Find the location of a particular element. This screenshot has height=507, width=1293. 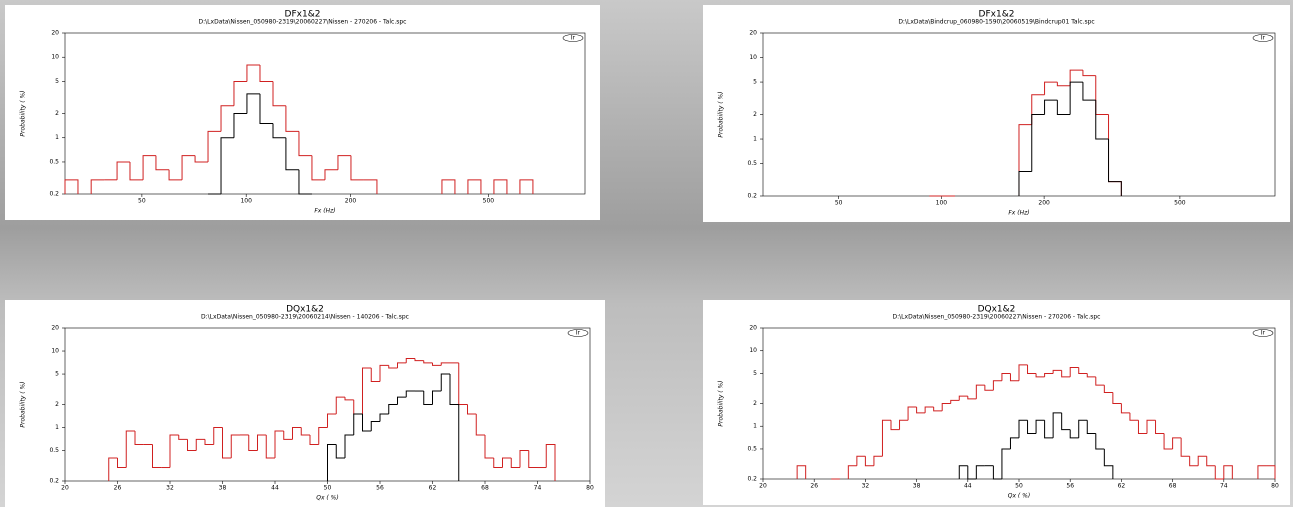

x-tick-label: 44 is located at coordinates (968, 486).